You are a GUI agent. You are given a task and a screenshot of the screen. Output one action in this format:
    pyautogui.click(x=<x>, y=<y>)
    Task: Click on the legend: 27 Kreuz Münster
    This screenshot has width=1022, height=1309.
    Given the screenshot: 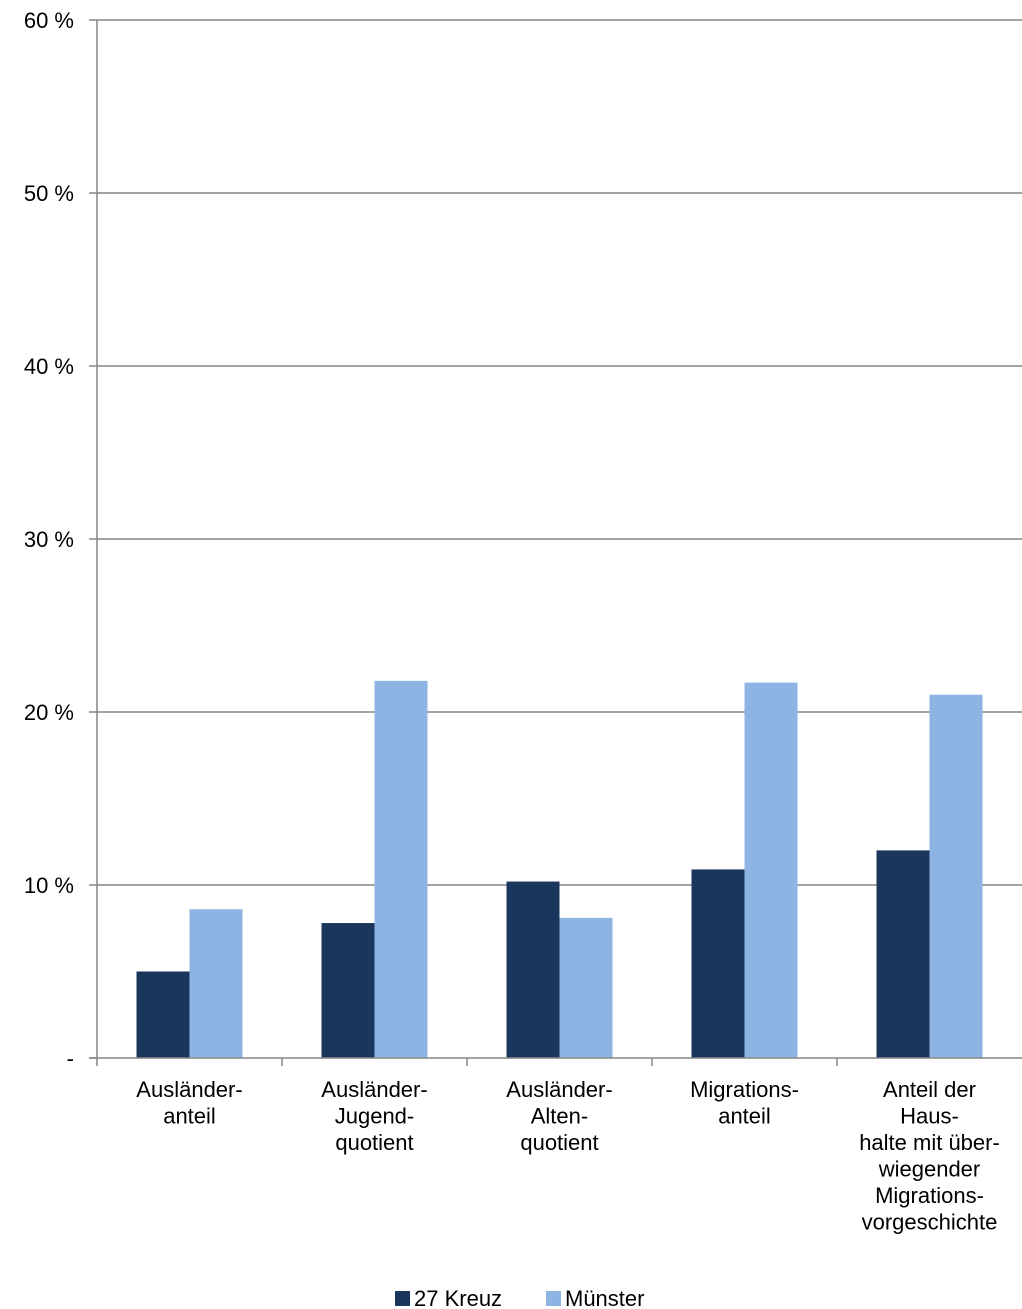 What is the action you would take?
    pyautogui.click(x=519, y=1297)
    